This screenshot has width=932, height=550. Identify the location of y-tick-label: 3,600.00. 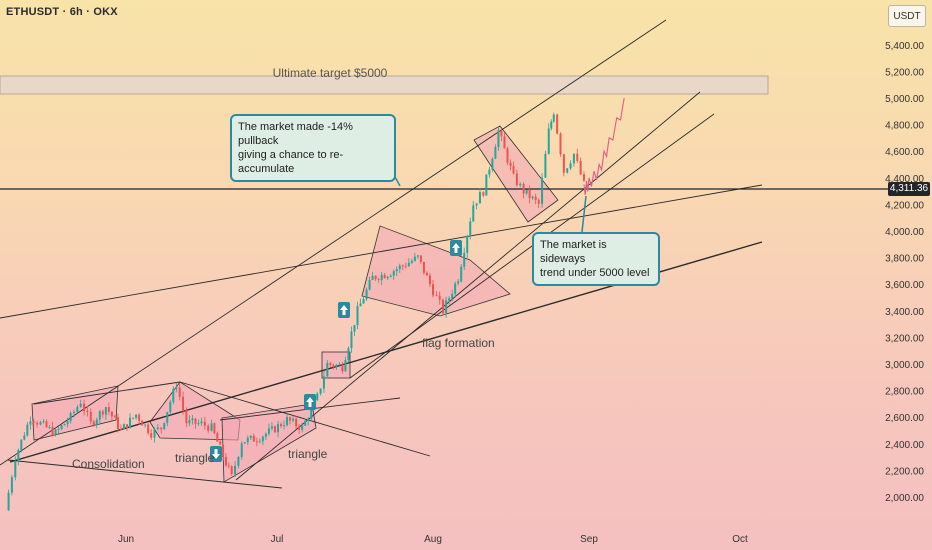
(904, 285).